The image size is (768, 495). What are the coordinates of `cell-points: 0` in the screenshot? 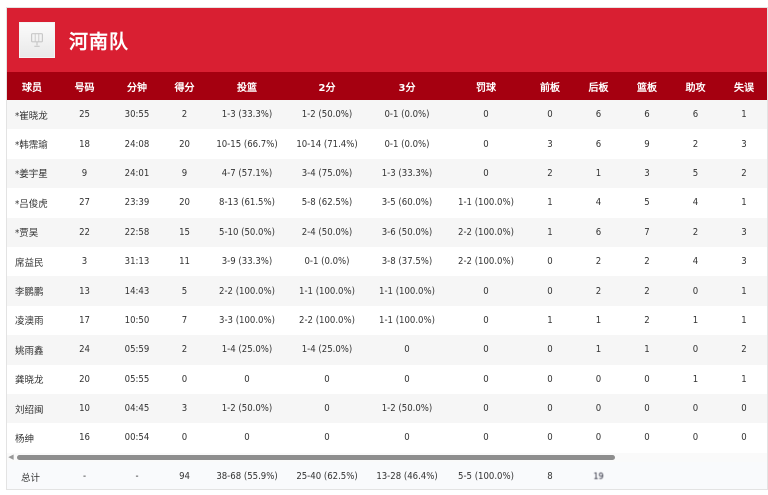 It's located at (184, 438).